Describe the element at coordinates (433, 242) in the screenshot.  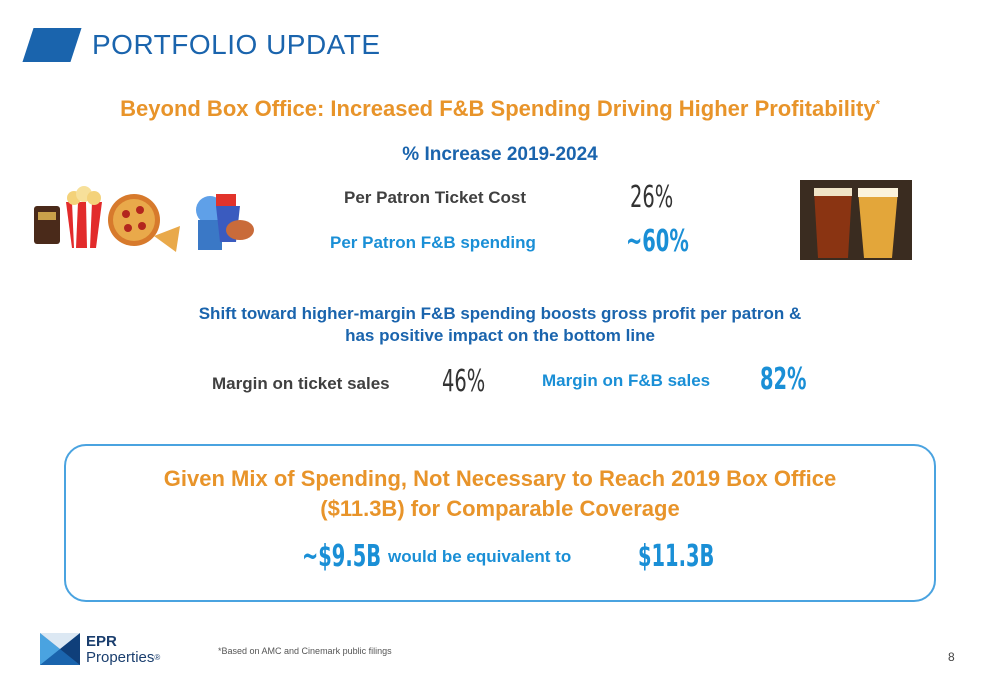
I see `fb-spending-label: Per Patron F&B spending` at that location.